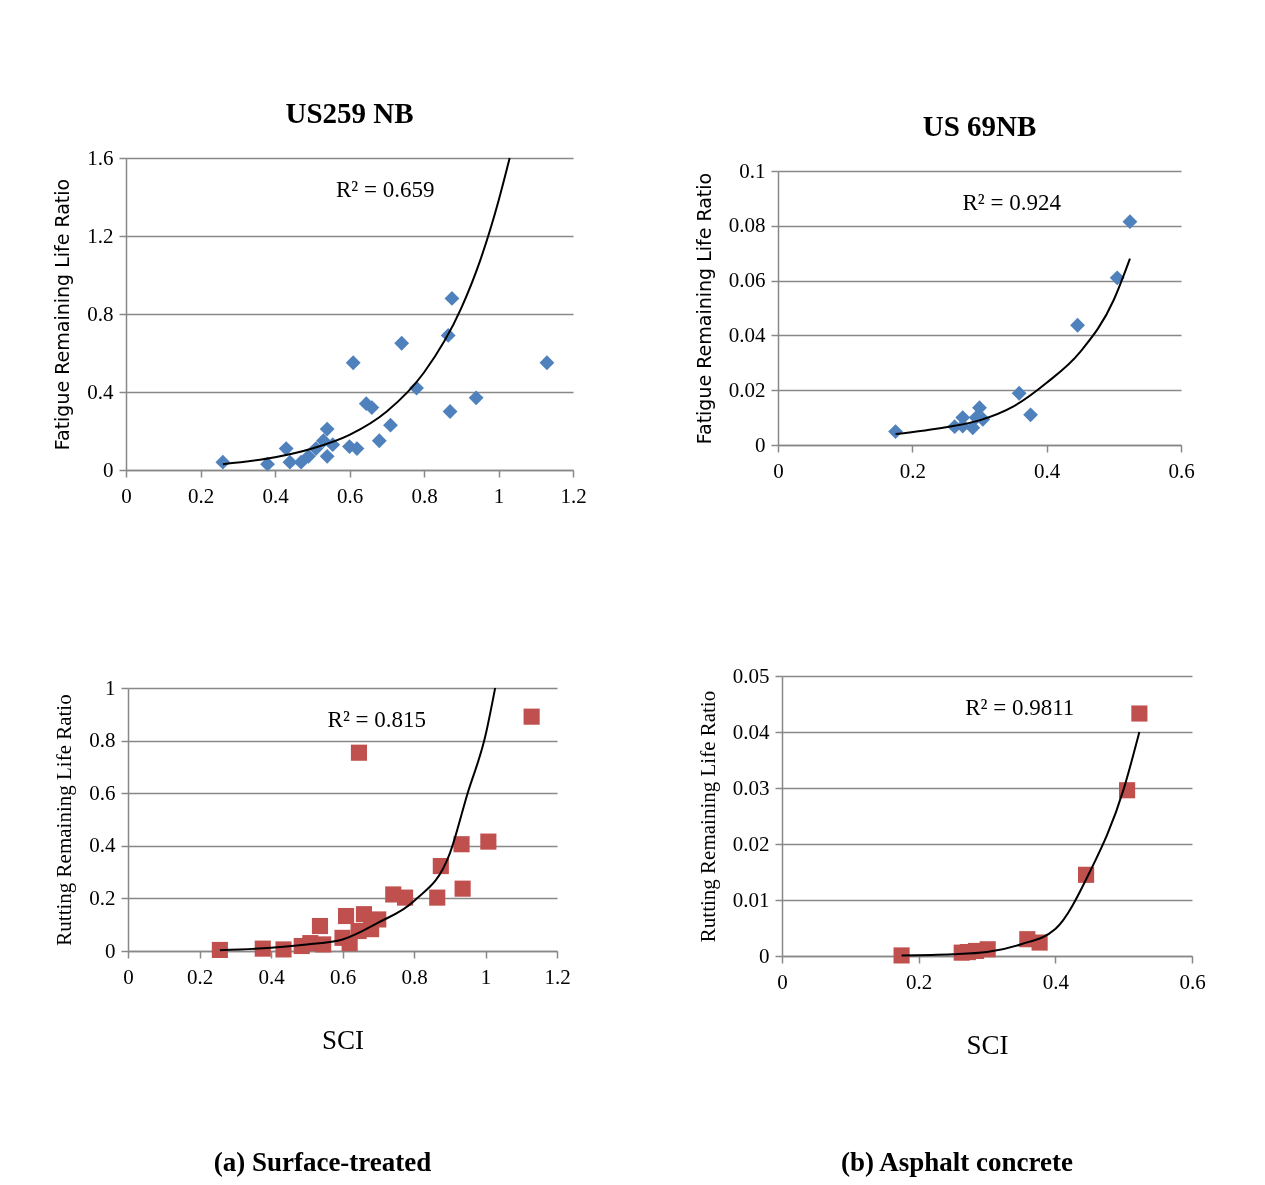  Describe the element at coordinates (322, 1162) in the screenshot. I see `text: (a) Surface-treated` at that location.